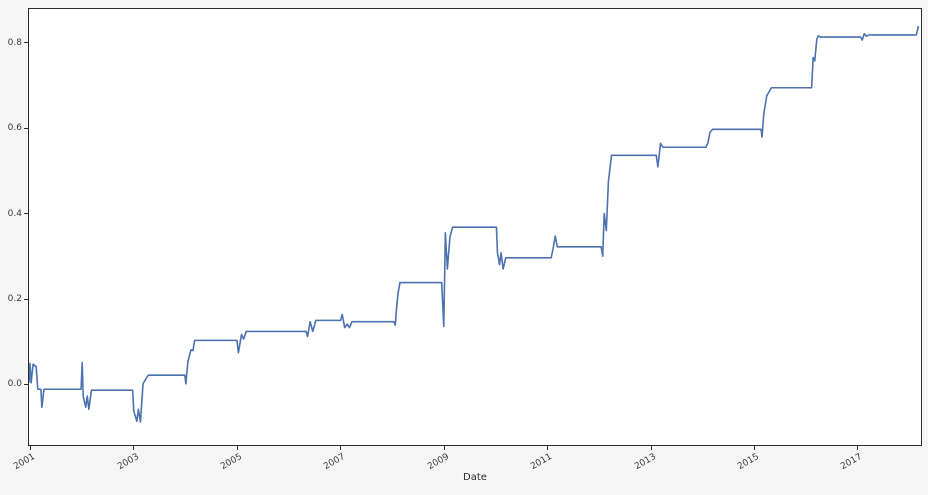 Image resolution: width=928 pixels, height=495 pixels. Describe the element at coordinates (14, 128) in the screenshot. I see `y-tick-label: 0.6` at that location.